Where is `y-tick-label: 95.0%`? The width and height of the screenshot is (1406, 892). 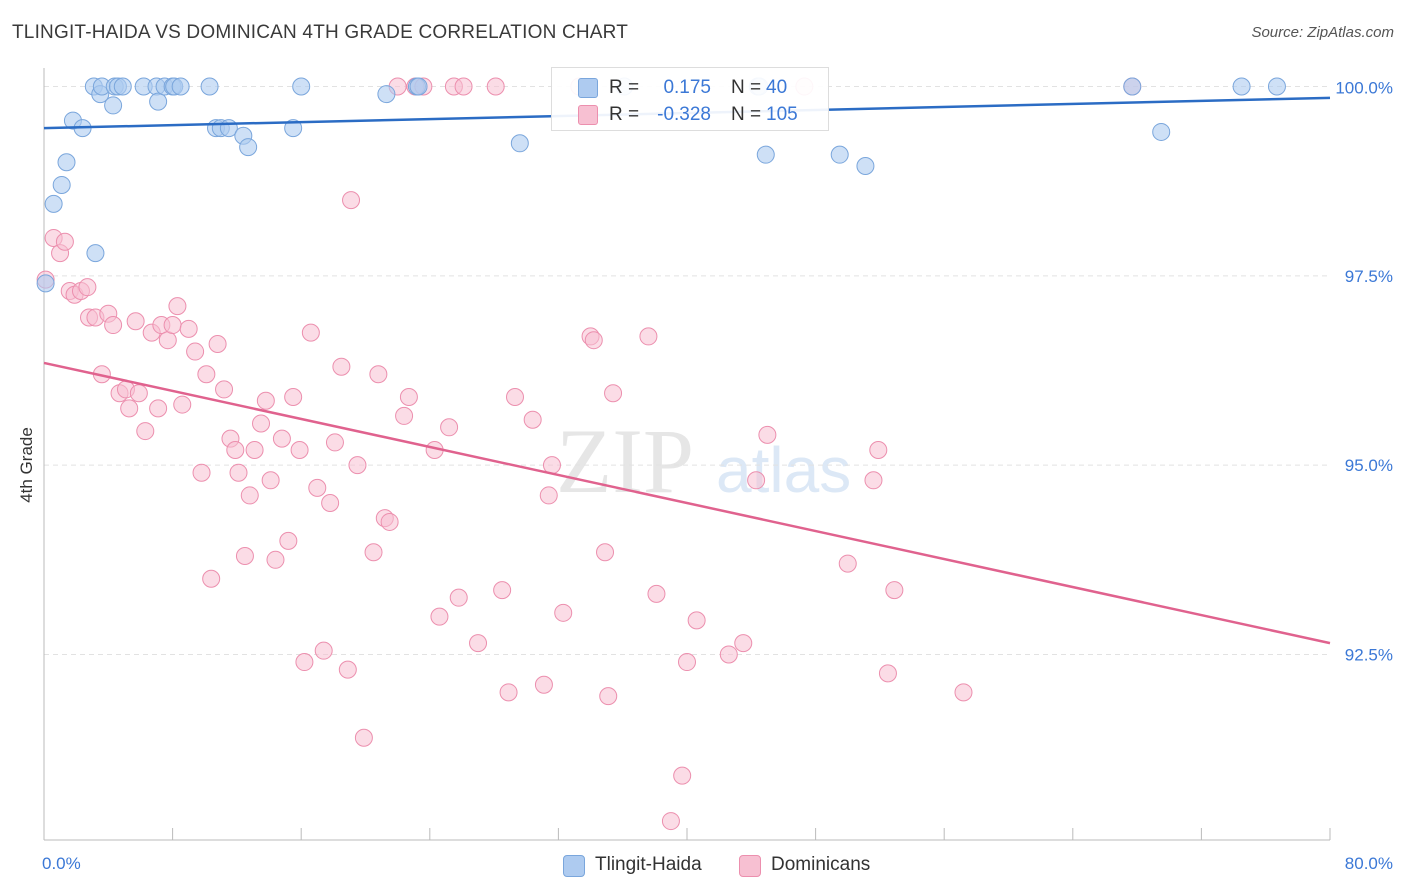
y-tick-label: 95.0% is located at coordinates (1369, 465).